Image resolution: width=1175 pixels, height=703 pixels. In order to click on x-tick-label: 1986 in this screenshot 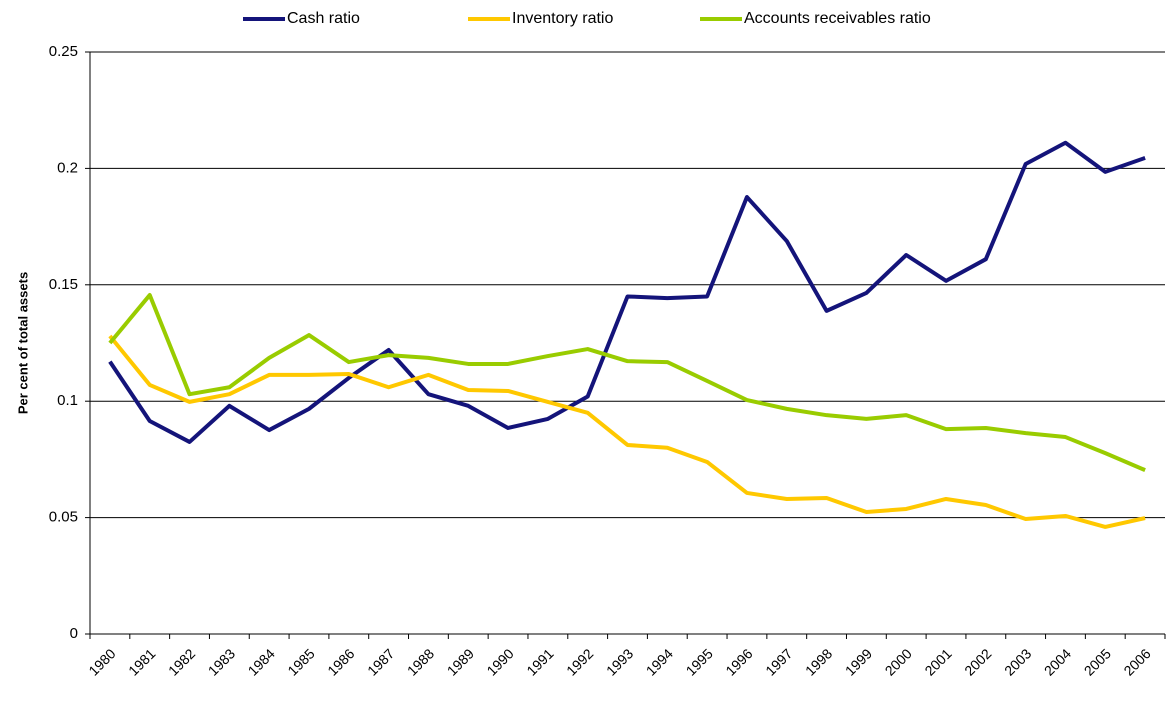, I will do `click(340, 661)`.